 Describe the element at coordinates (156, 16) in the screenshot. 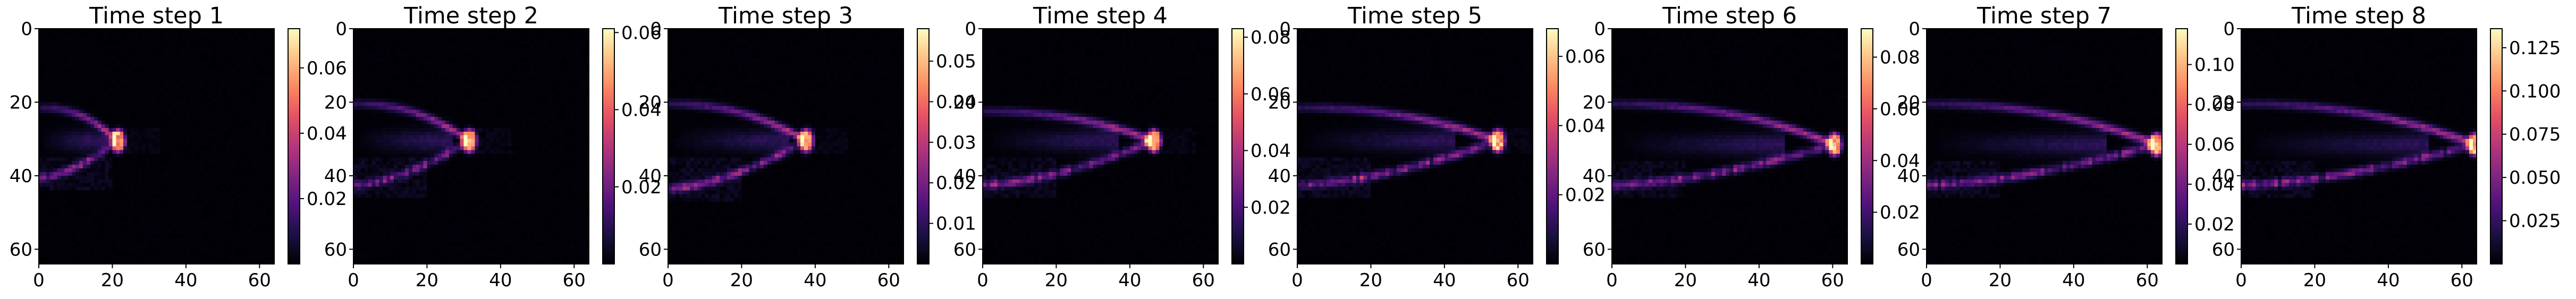

I see `panel-title: Time step 1` at that location.